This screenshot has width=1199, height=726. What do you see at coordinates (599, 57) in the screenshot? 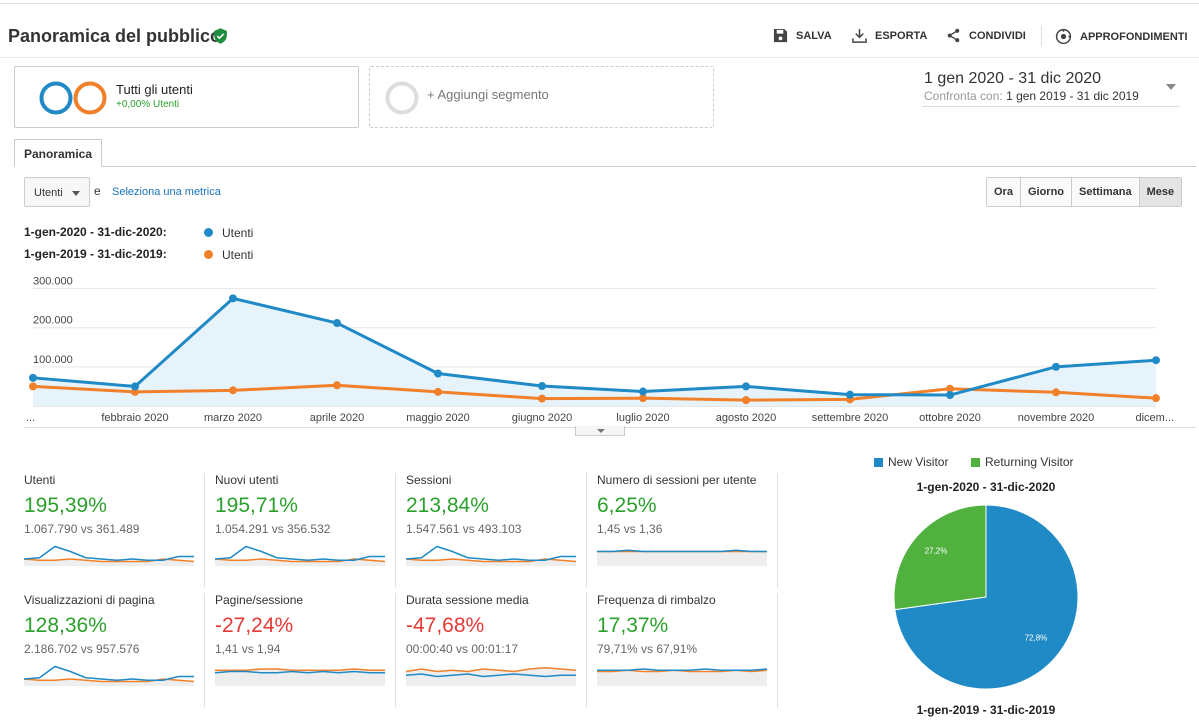
I see `header-divider` at bounding box center [599, 57].